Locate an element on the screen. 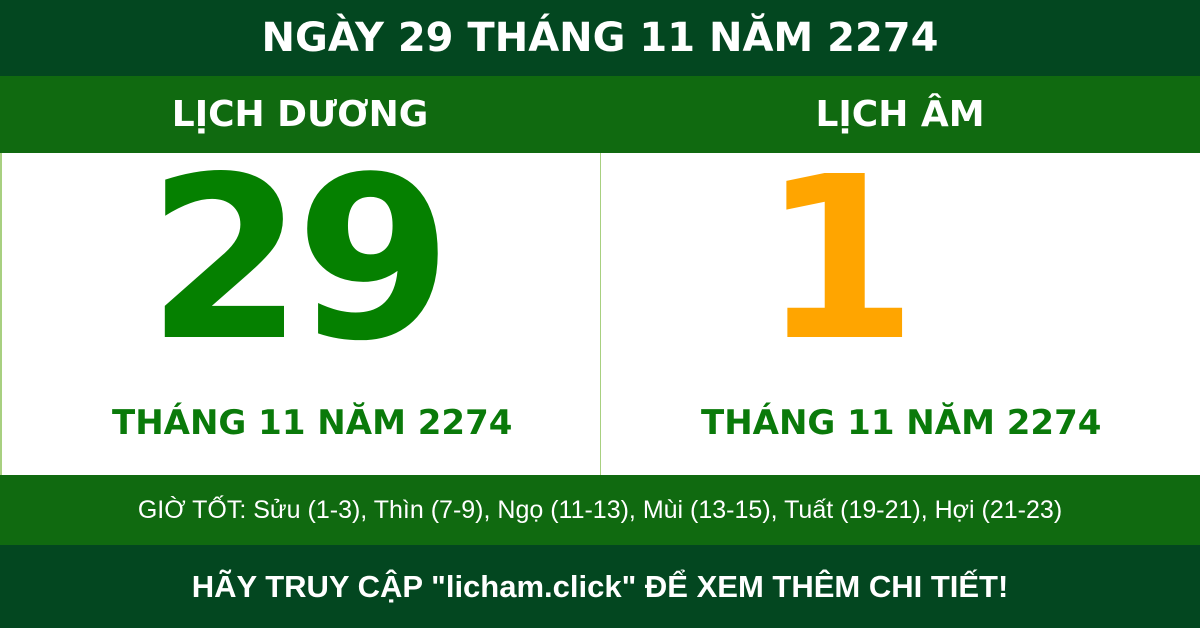 Image resolution: width=1200 pixels, height=628 pixels. lunar-day: 1 is located at coordinates (839, 272).